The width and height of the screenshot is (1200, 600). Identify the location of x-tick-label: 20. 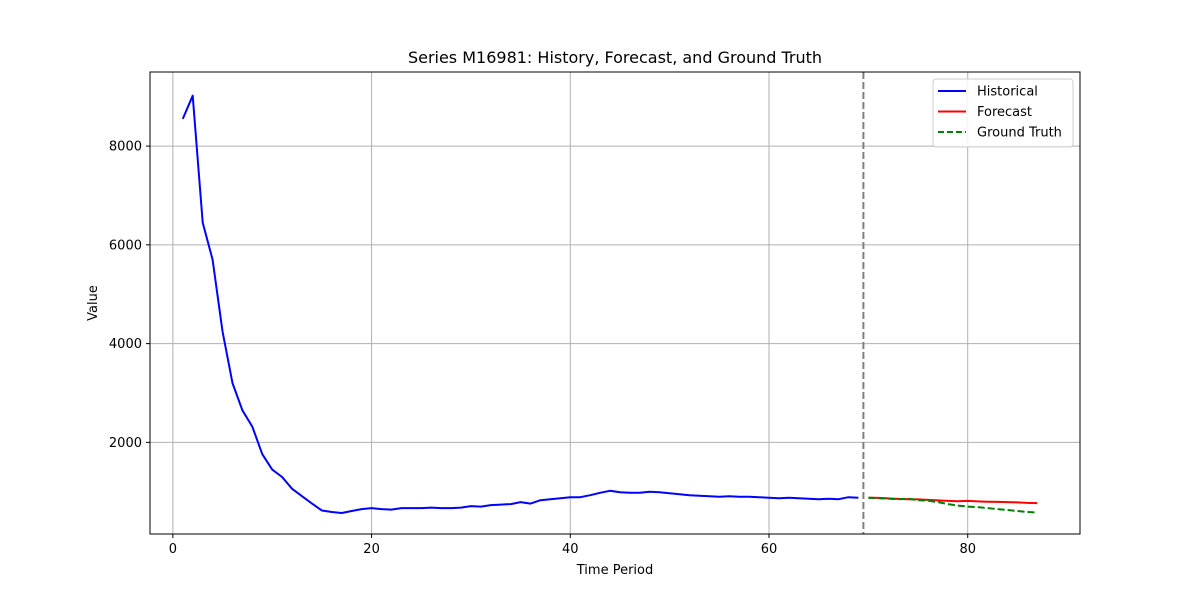
(371, 549).